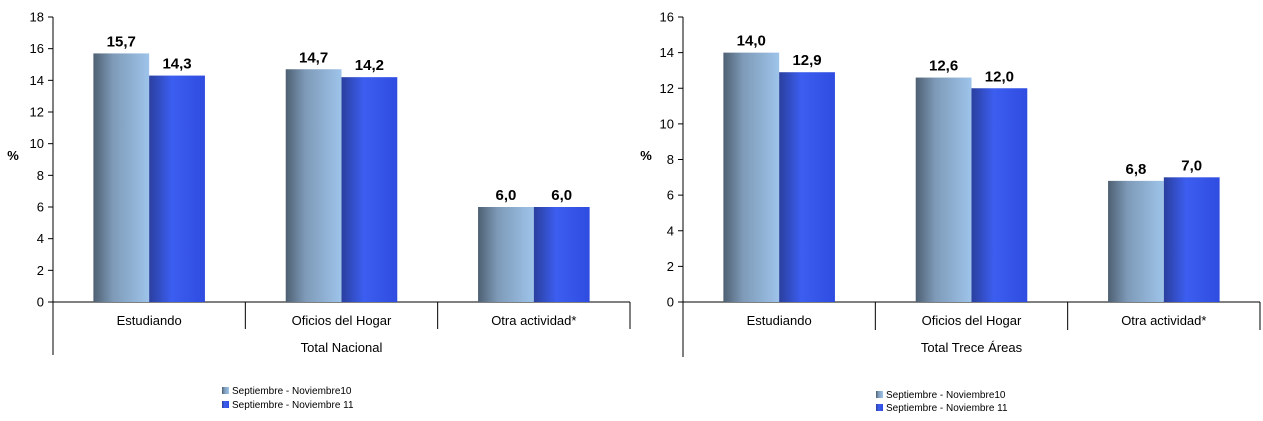  Describe the element at coordinates (943, 66) in the screenshot. I see `data-label: 12,6` at that location.